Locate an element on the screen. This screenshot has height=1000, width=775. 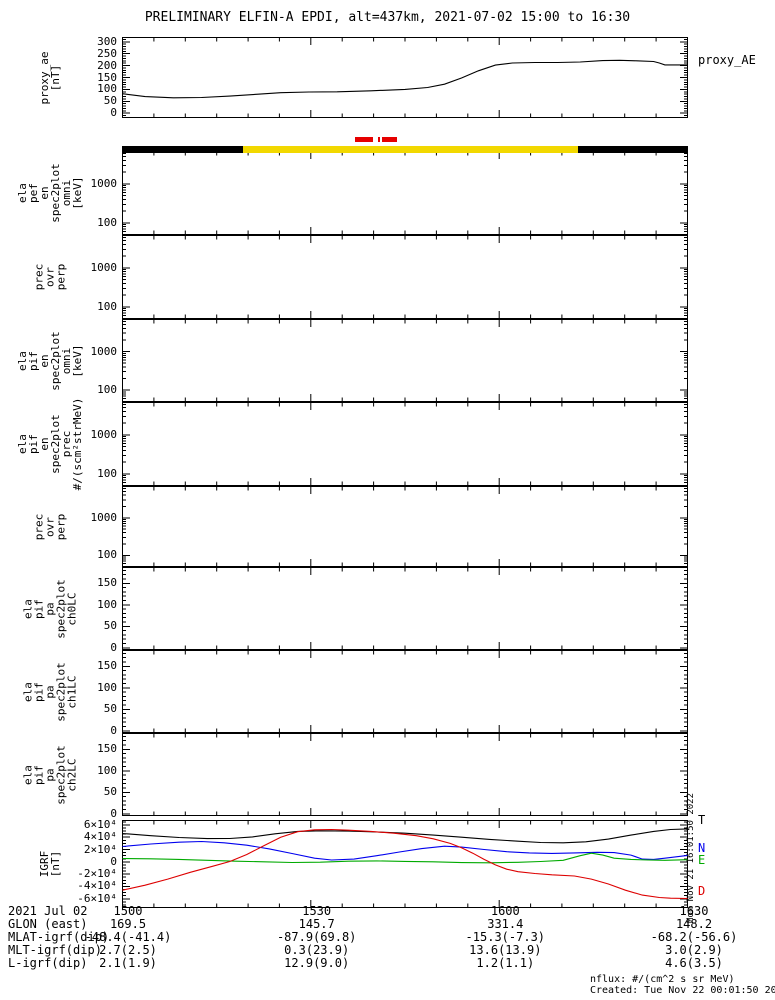
footer-value: 4.6(3.5) is located at coordinates (694, 963).